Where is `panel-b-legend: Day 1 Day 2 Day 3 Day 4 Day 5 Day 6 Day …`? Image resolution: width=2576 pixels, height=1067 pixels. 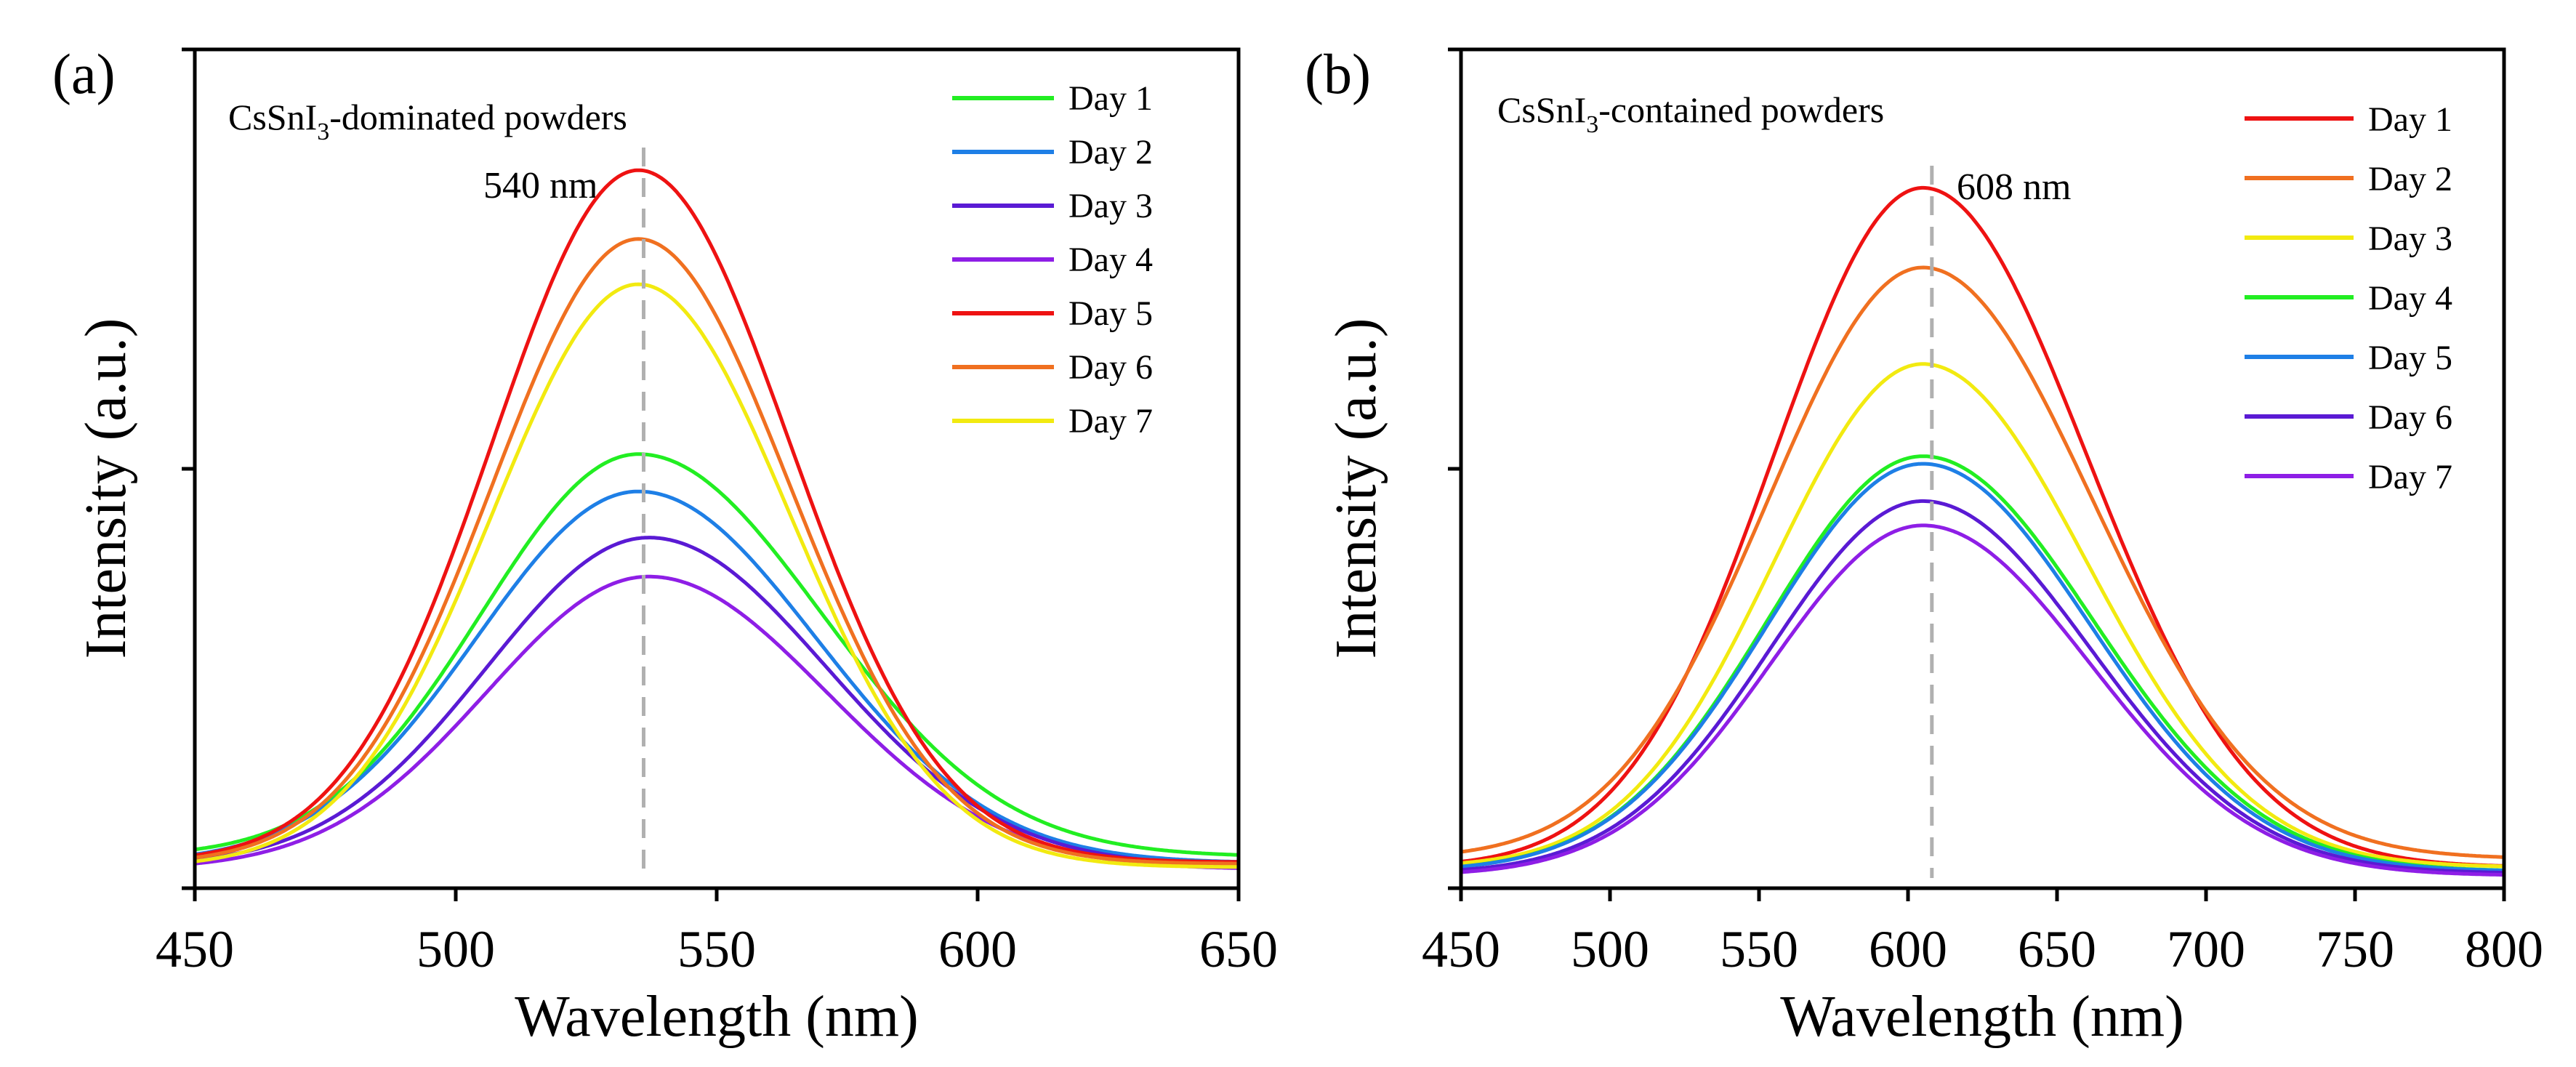
panel-b-legend: Day 1 Day 2 Day 3 Day 4 Day 5 Day 6 Day … is located at coordinates (2410, 298).